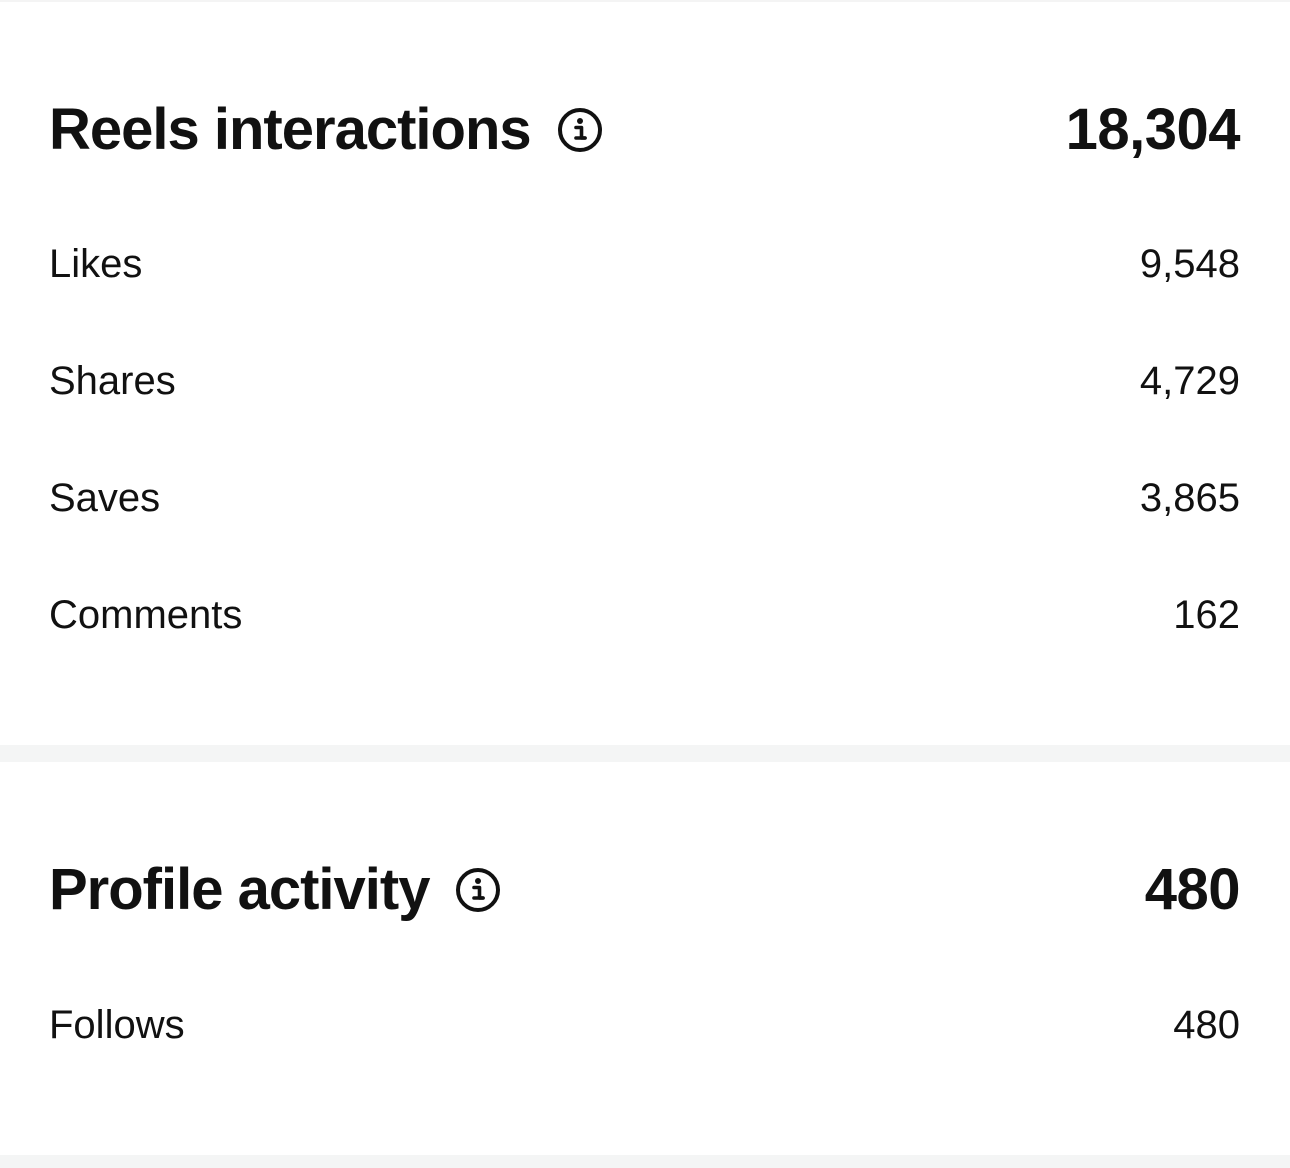 Image resolution: width=1290 pixels, height=1168 pixels. I want to click on reels-interactions-title: Reels interactions, so click(290, 129).